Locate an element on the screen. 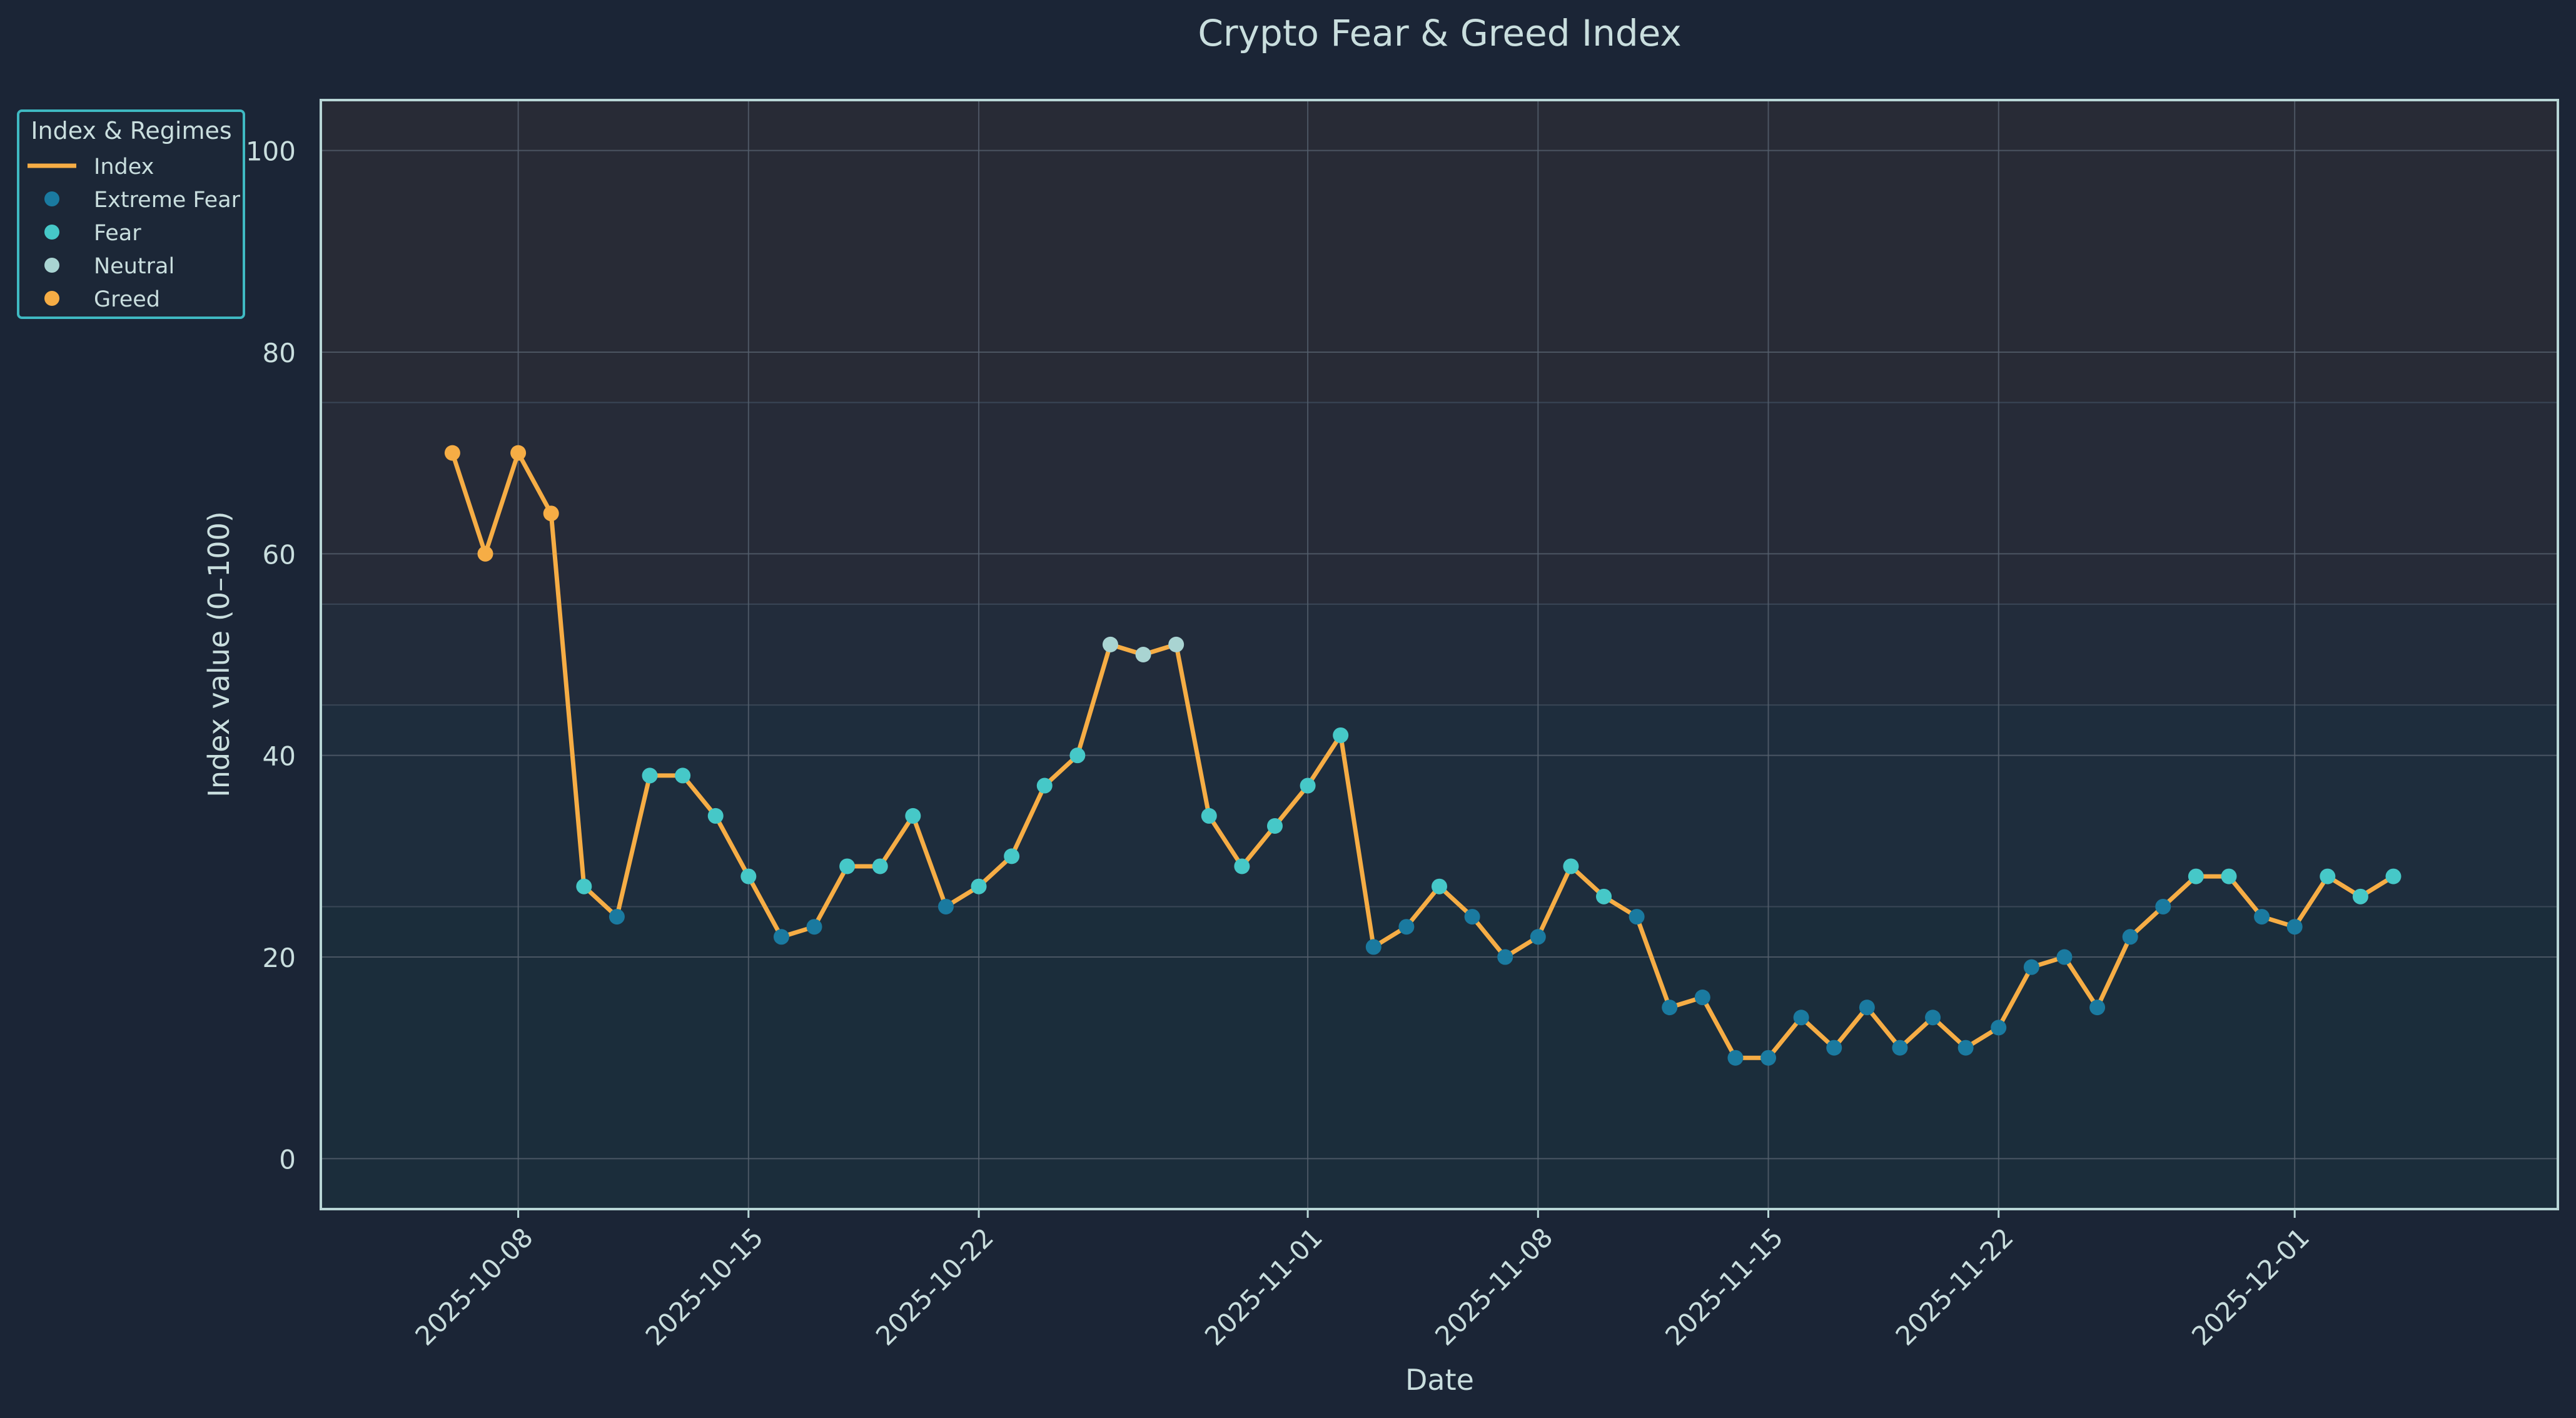 The width and height of the screenshot is (2576, 1418). y-tick-label: 60 is located at coordinates (279, 554).